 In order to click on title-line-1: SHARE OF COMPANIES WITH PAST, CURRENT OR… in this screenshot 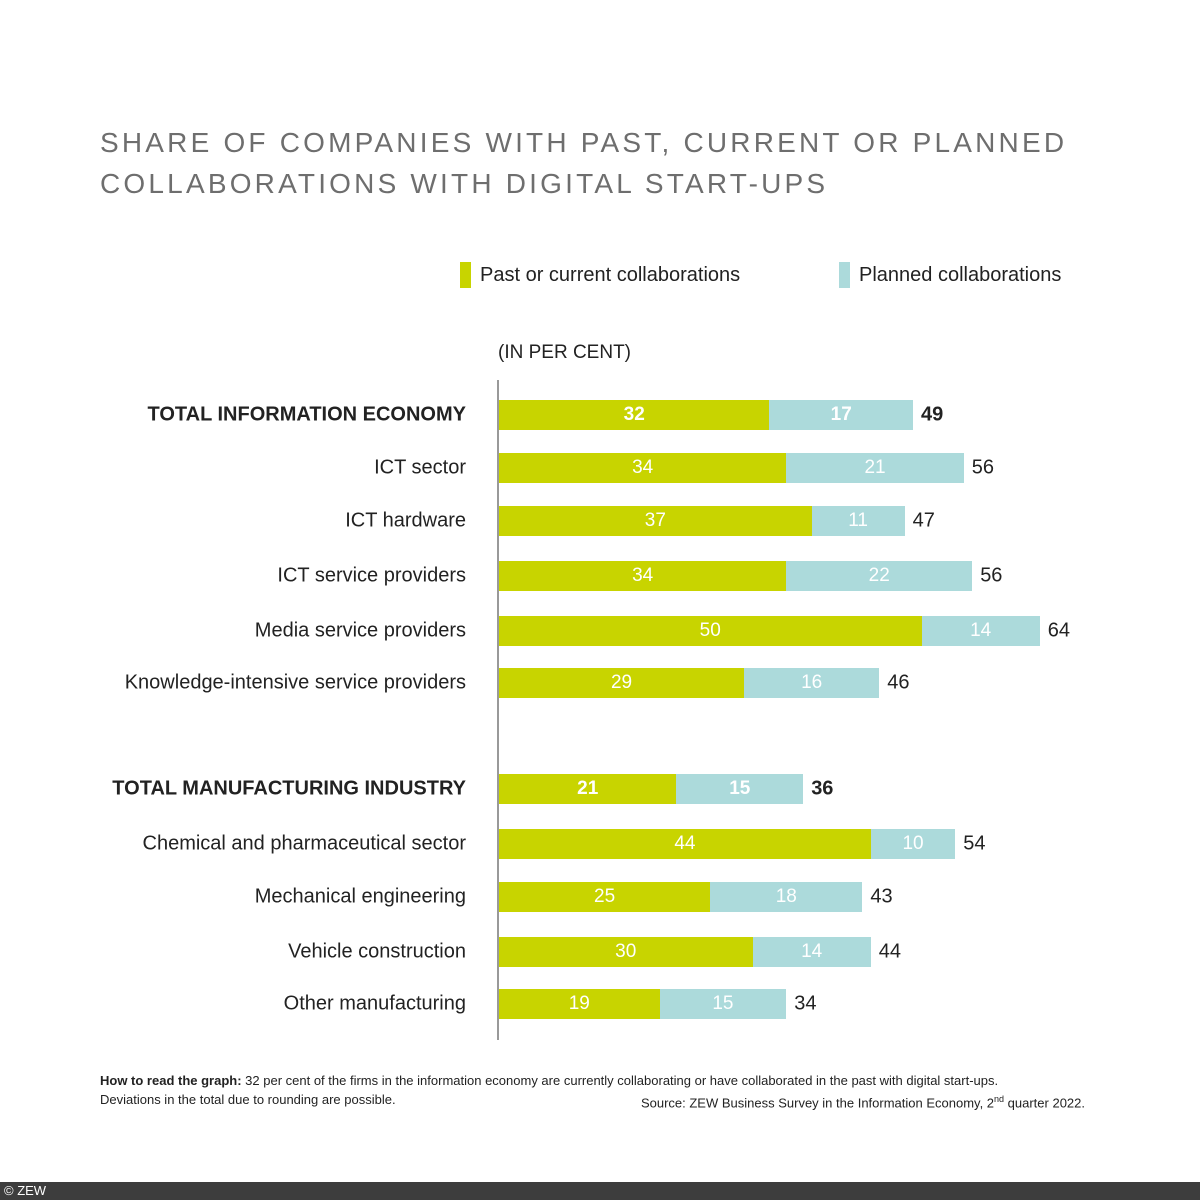, I will do `click(584, 142)`.